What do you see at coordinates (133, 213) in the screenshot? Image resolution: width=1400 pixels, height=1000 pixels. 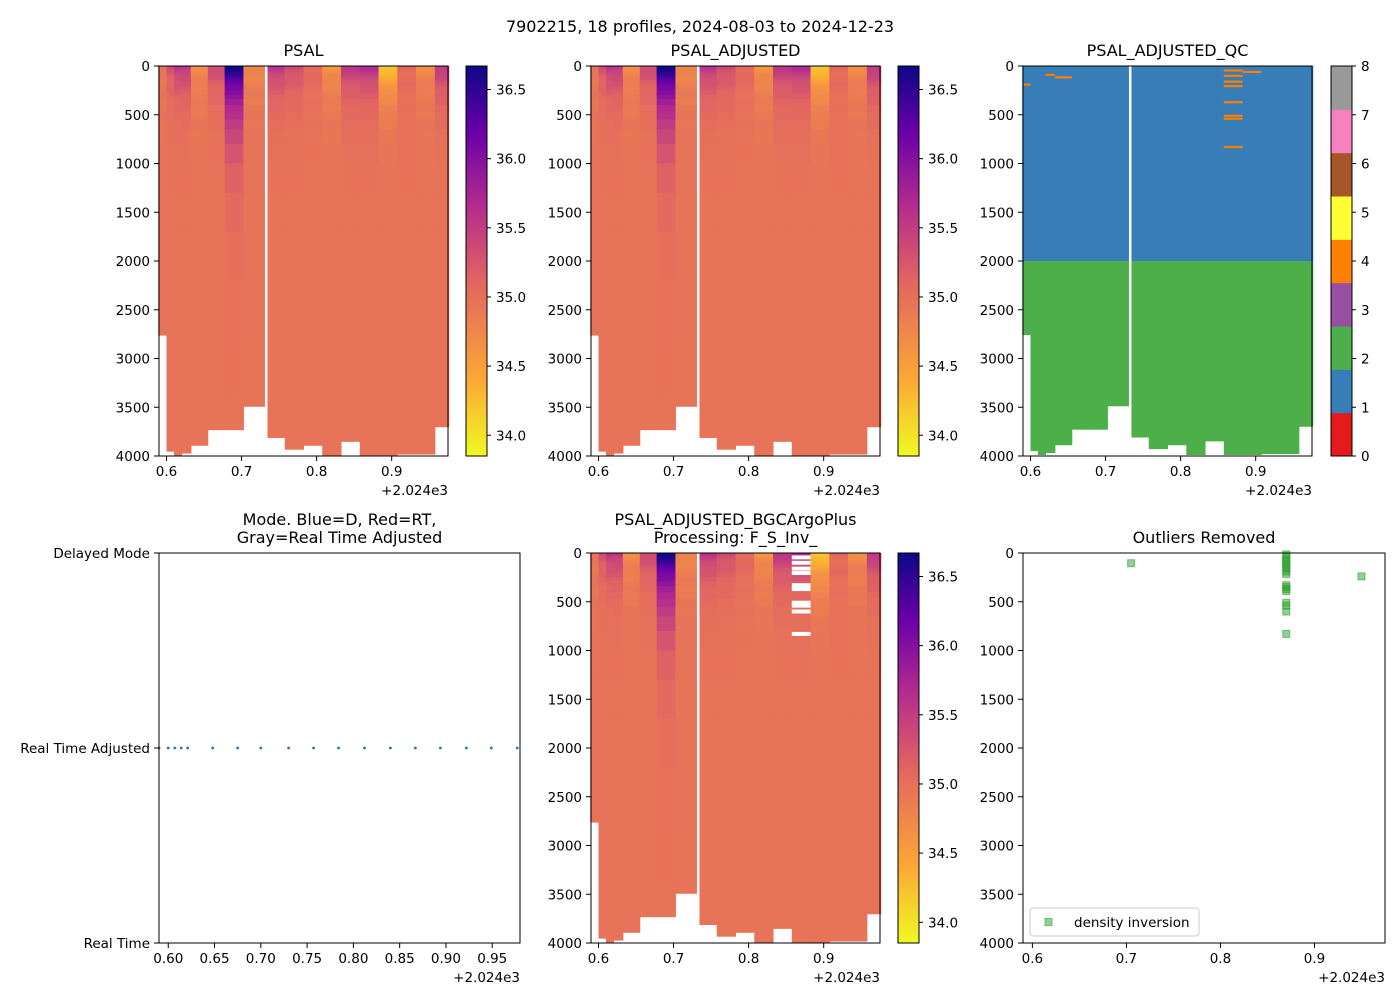 I see `y-tick-label: 1500` at bounding box center [133, 213].